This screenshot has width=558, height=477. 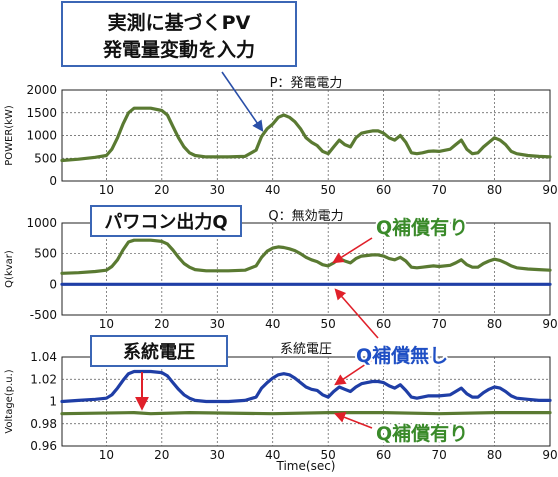 What do you see at coordinates (306, 466) in the screenshot?
I see `voltage-x-axis-label: Time(sec)` at bounding box center [306, 466].